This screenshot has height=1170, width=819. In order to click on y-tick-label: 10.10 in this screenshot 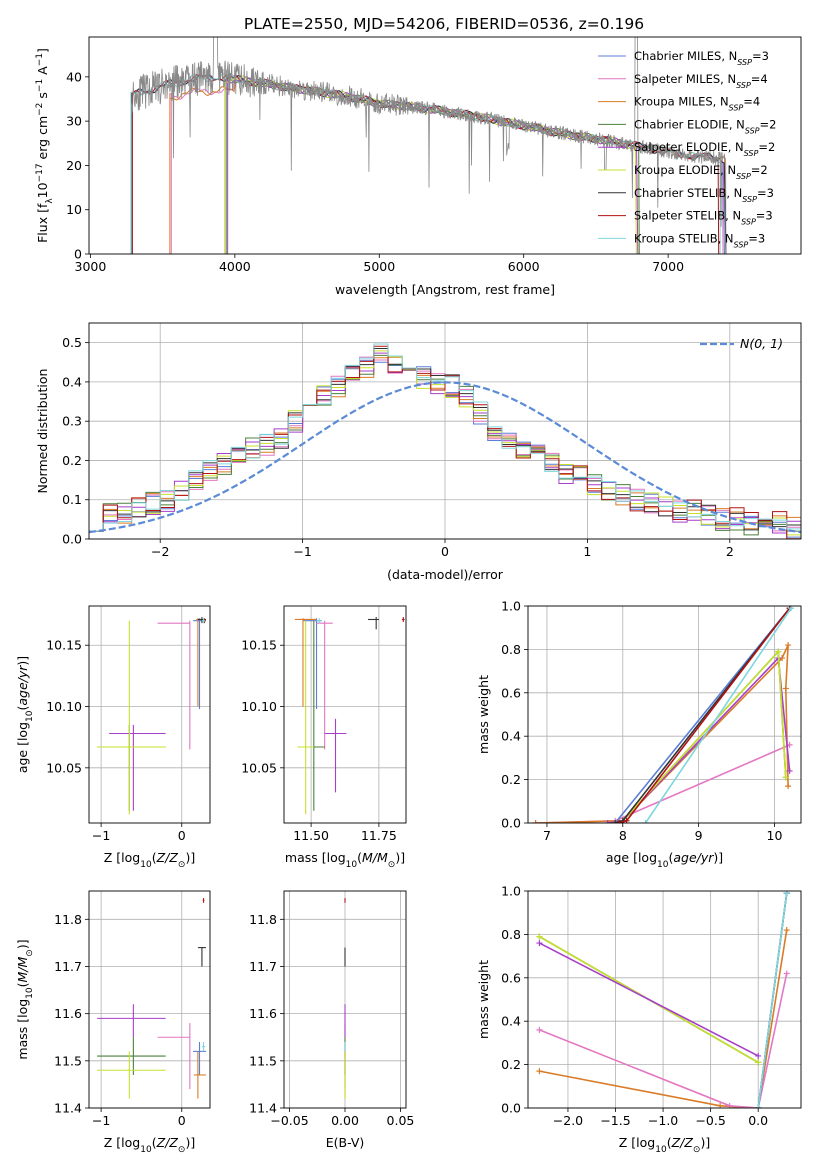, I will do `click(259, 706)`.